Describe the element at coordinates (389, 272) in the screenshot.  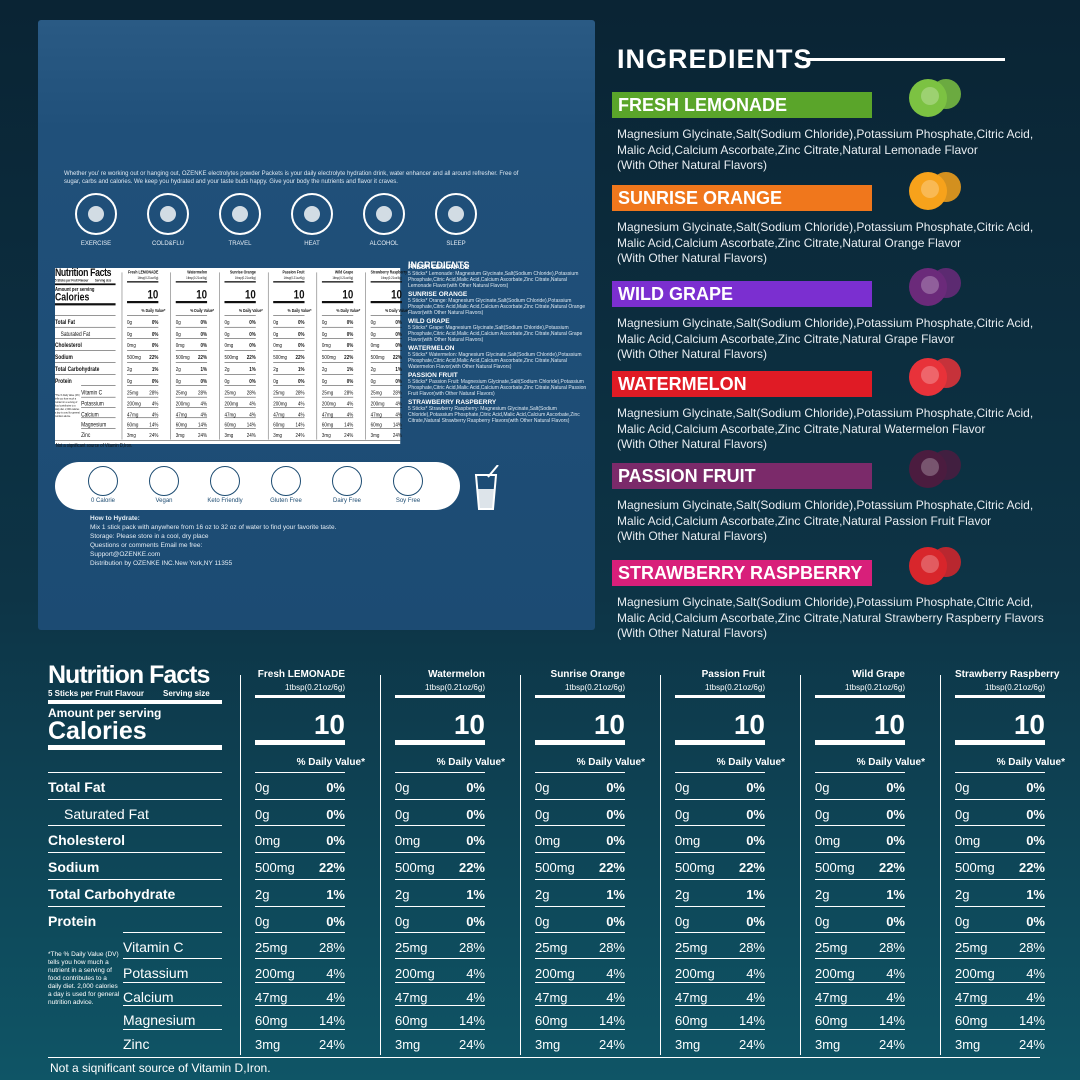
I see `column-name: Strawberry Raspberry` at that location.